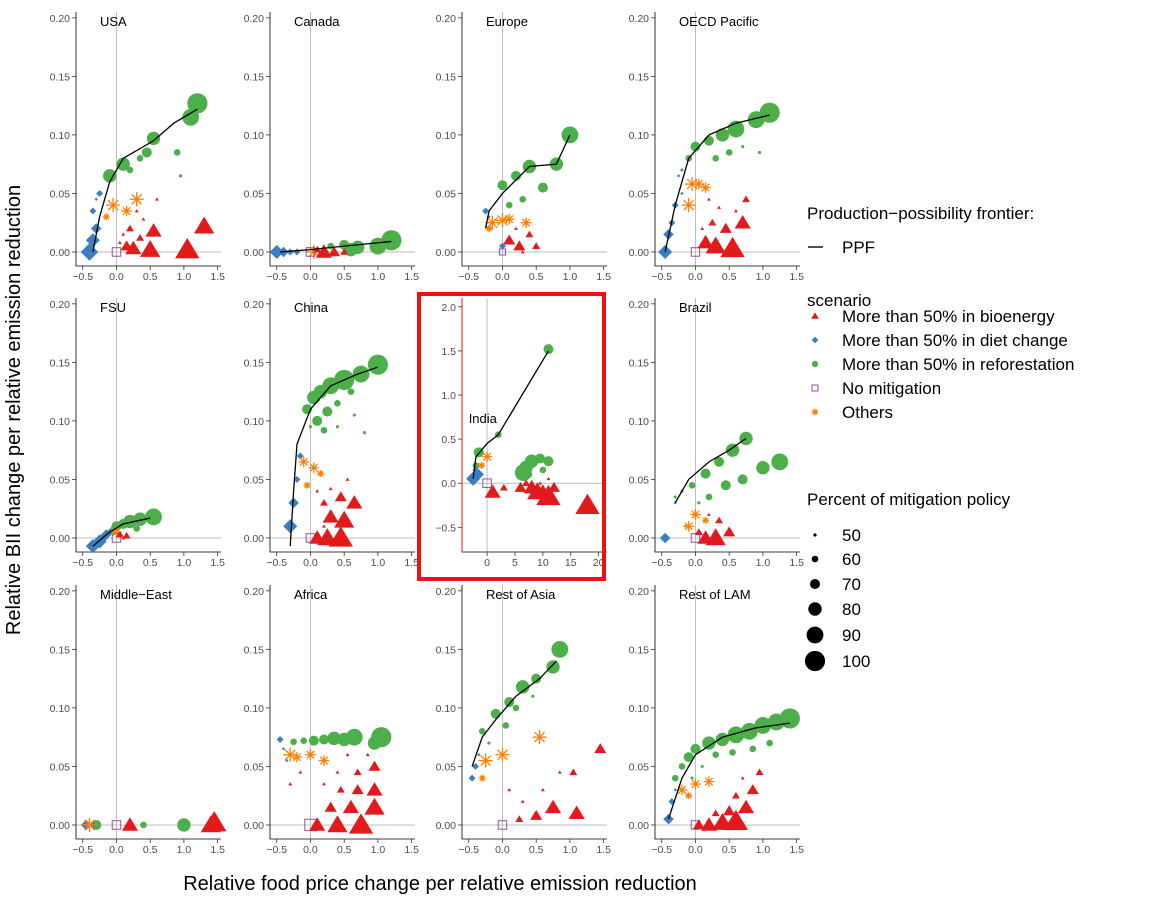 This screenshot has height=906, width=1173. What do you see at coordinates (909, 499) in the screenshot?
I see `size-legend-title: Percent of mitigation policy` at bounding box center [909, 499].